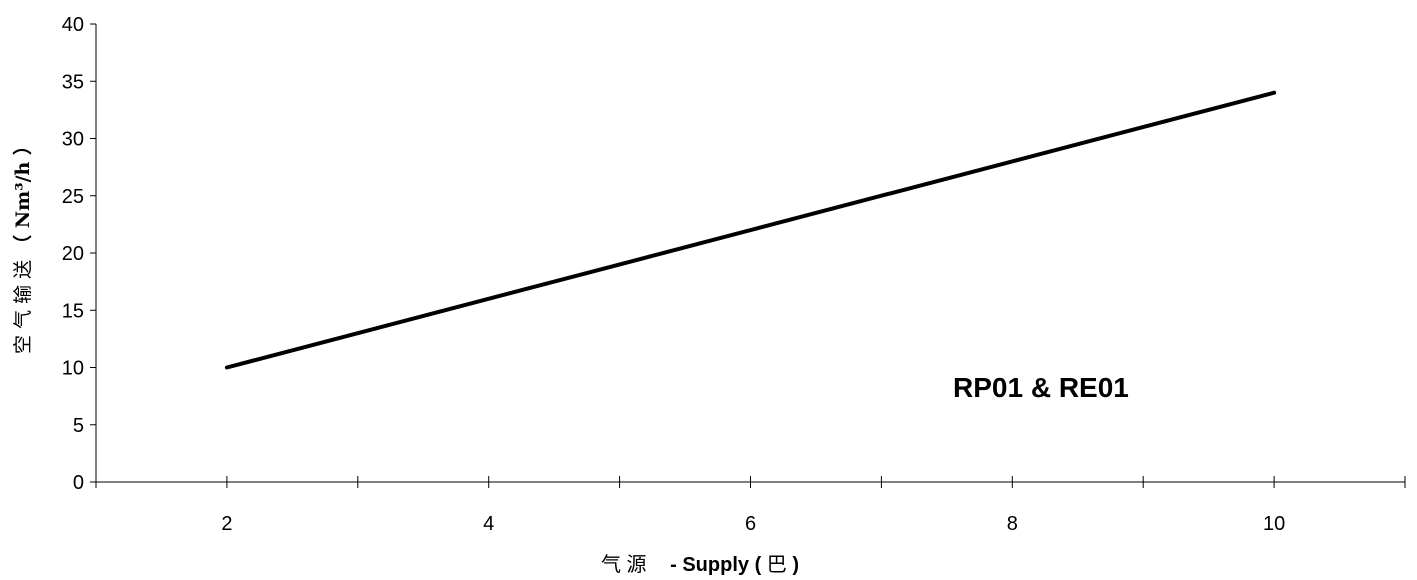 Image resolution: width=1417 pixels, height=580 pixels. What do you see at coordinates (73, 82) in the screenshot?
I see `y-tick-label: 35` at bounding box center [73, 82].